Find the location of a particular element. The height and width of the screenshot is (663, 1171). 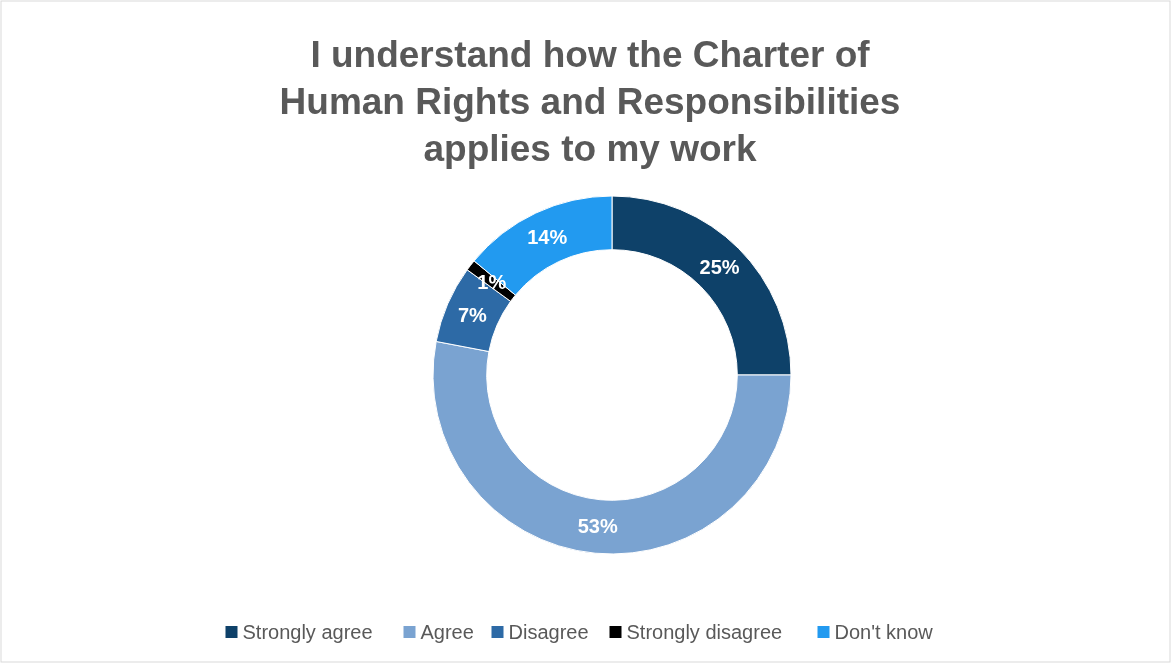

data-label: 7% is located at coordinates (472, 314).